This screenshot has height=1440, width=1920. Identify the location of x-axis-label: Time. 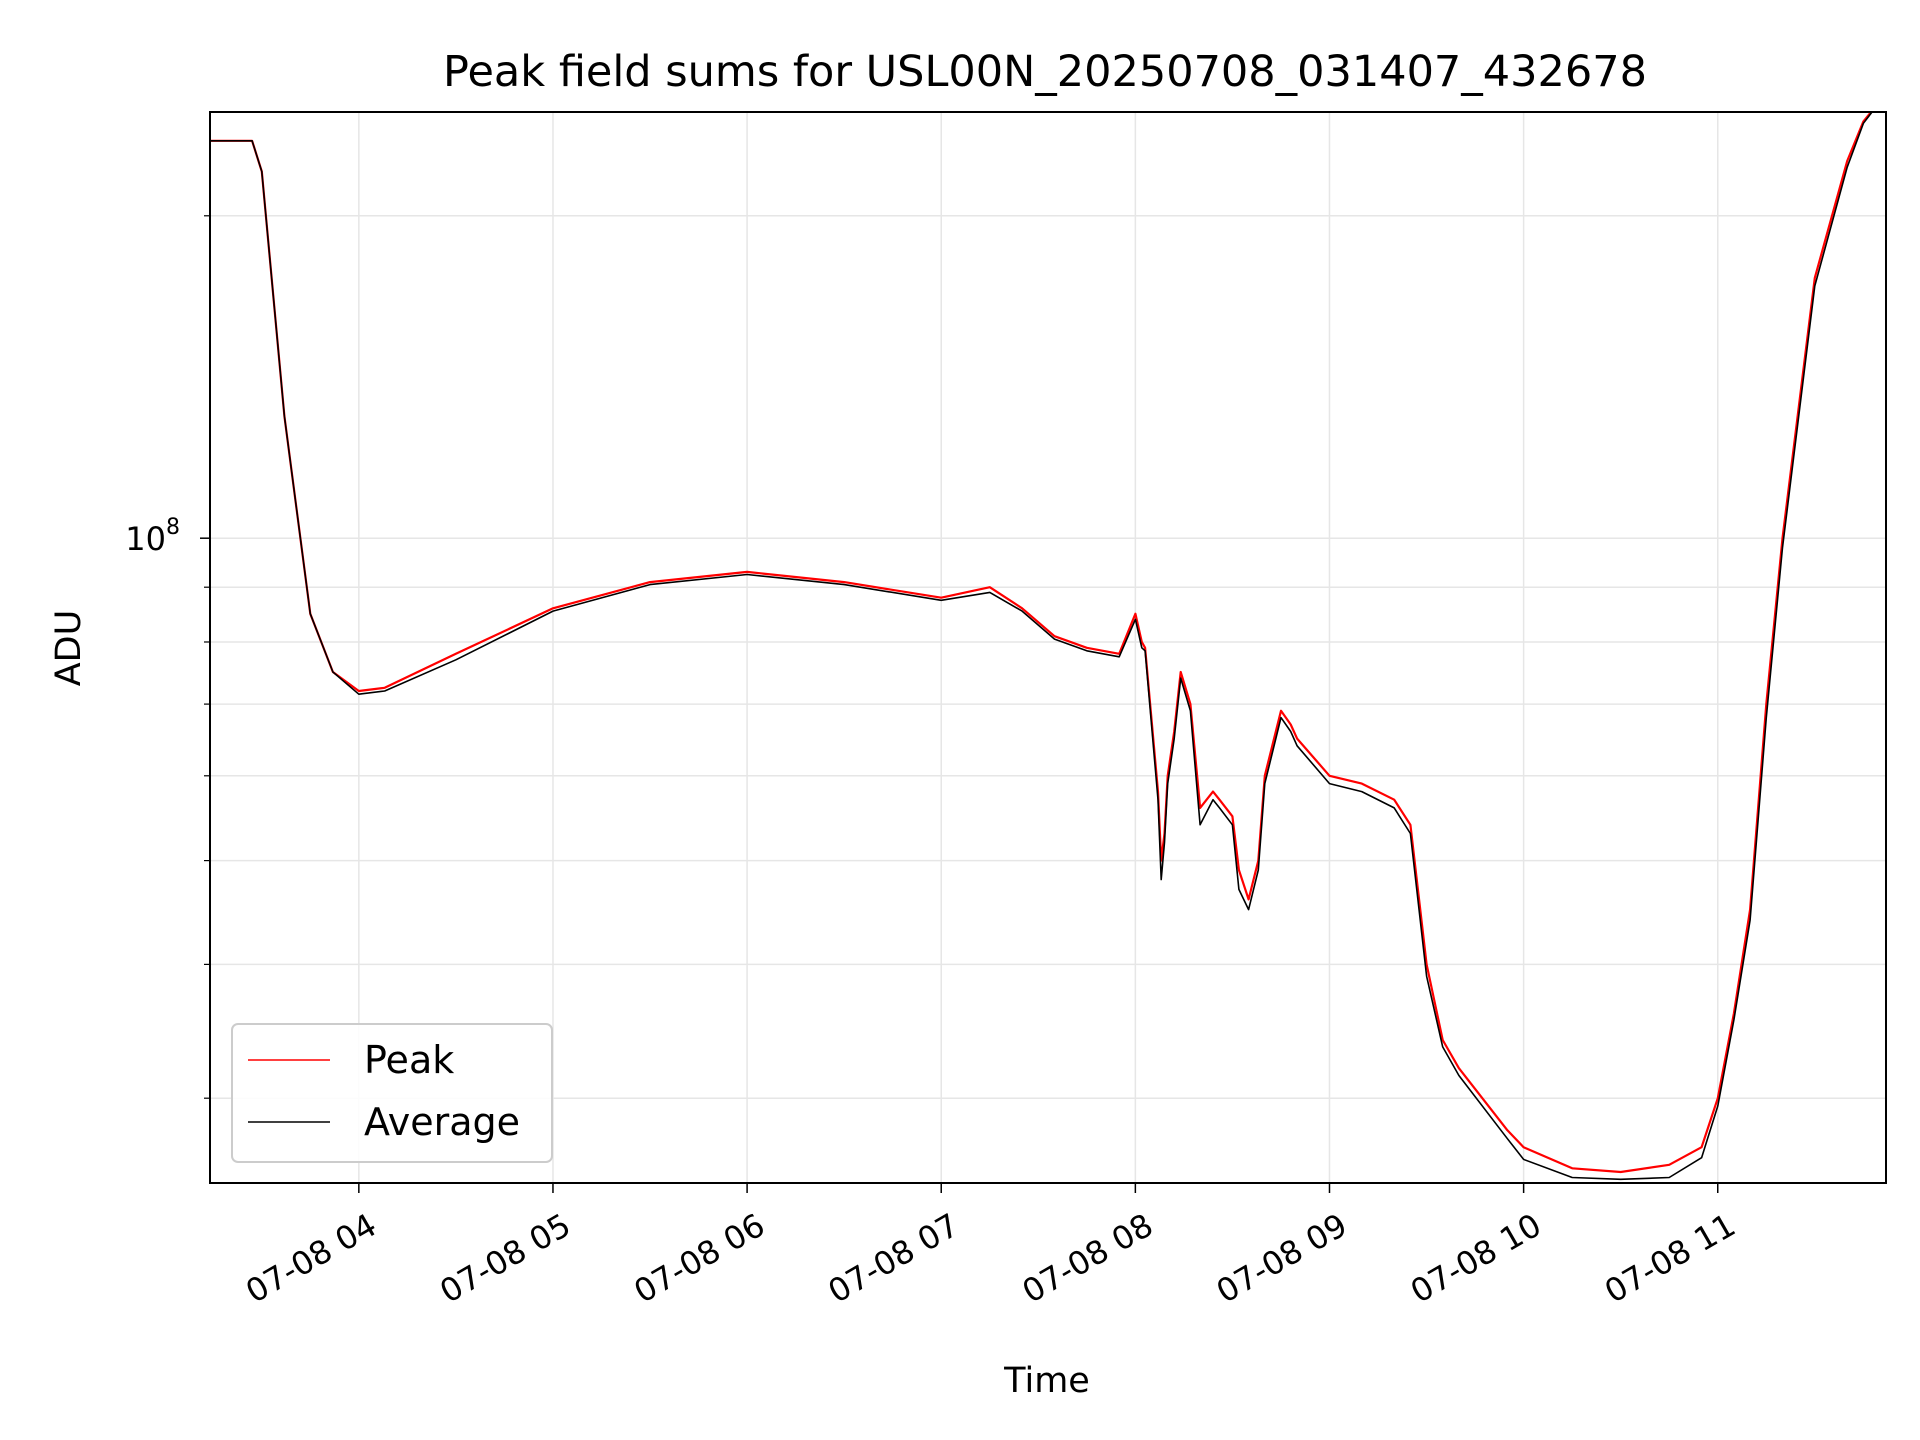
(1046, 1381).